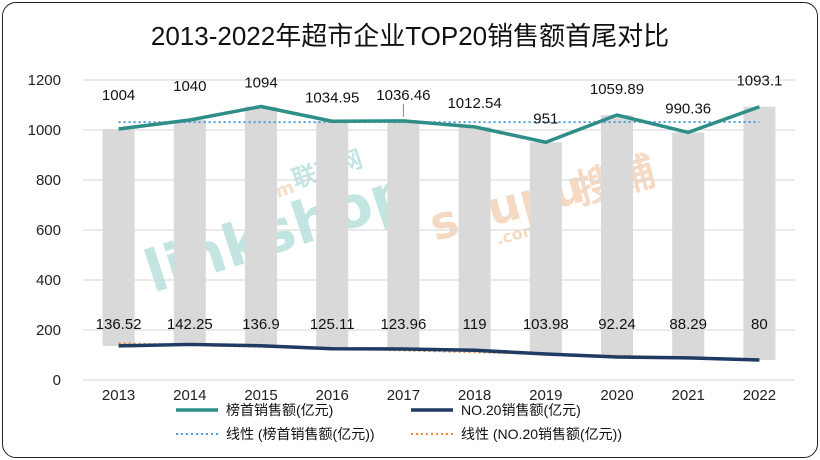 The width and height of the screenshot is (820, 460). What do you see at coordinates (403, 395) in the screenshot?
I see `x-tick-label: 2017` at bounding box center [403, 395].